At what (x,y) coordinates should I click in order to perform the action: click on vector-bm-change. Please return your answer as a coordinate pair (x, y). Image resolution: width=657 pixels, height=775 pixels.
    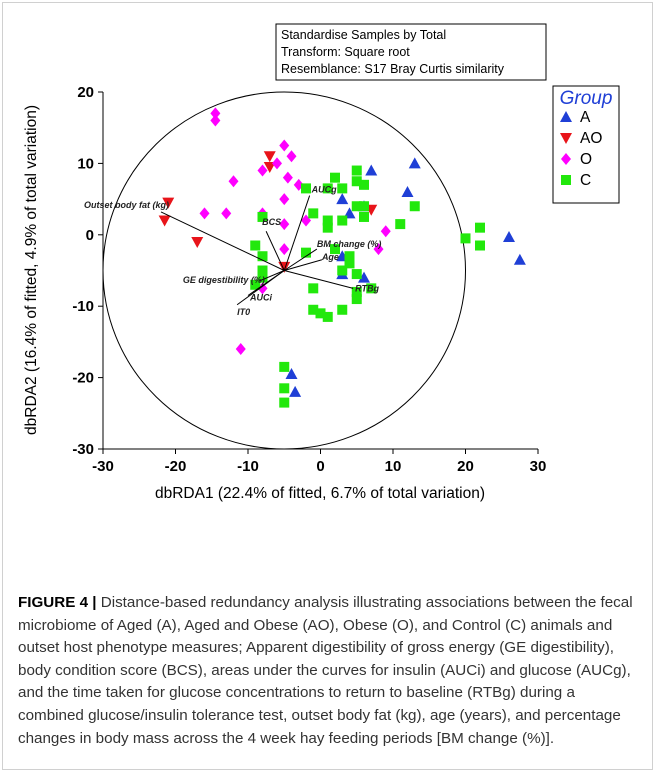
    Looking at the image, I should click on (300, 259).